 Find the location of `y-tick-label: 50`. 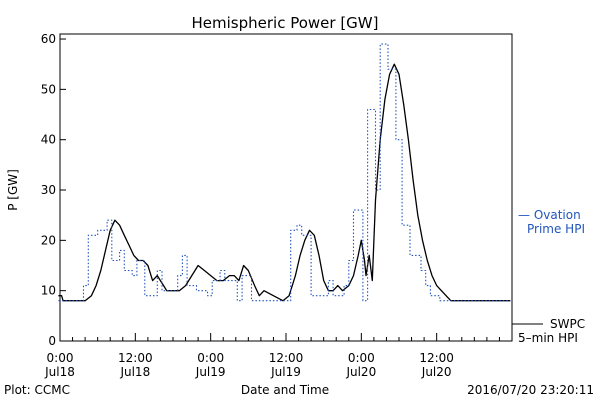

y-tick-label: 50 is located at coordinates (48, 89).